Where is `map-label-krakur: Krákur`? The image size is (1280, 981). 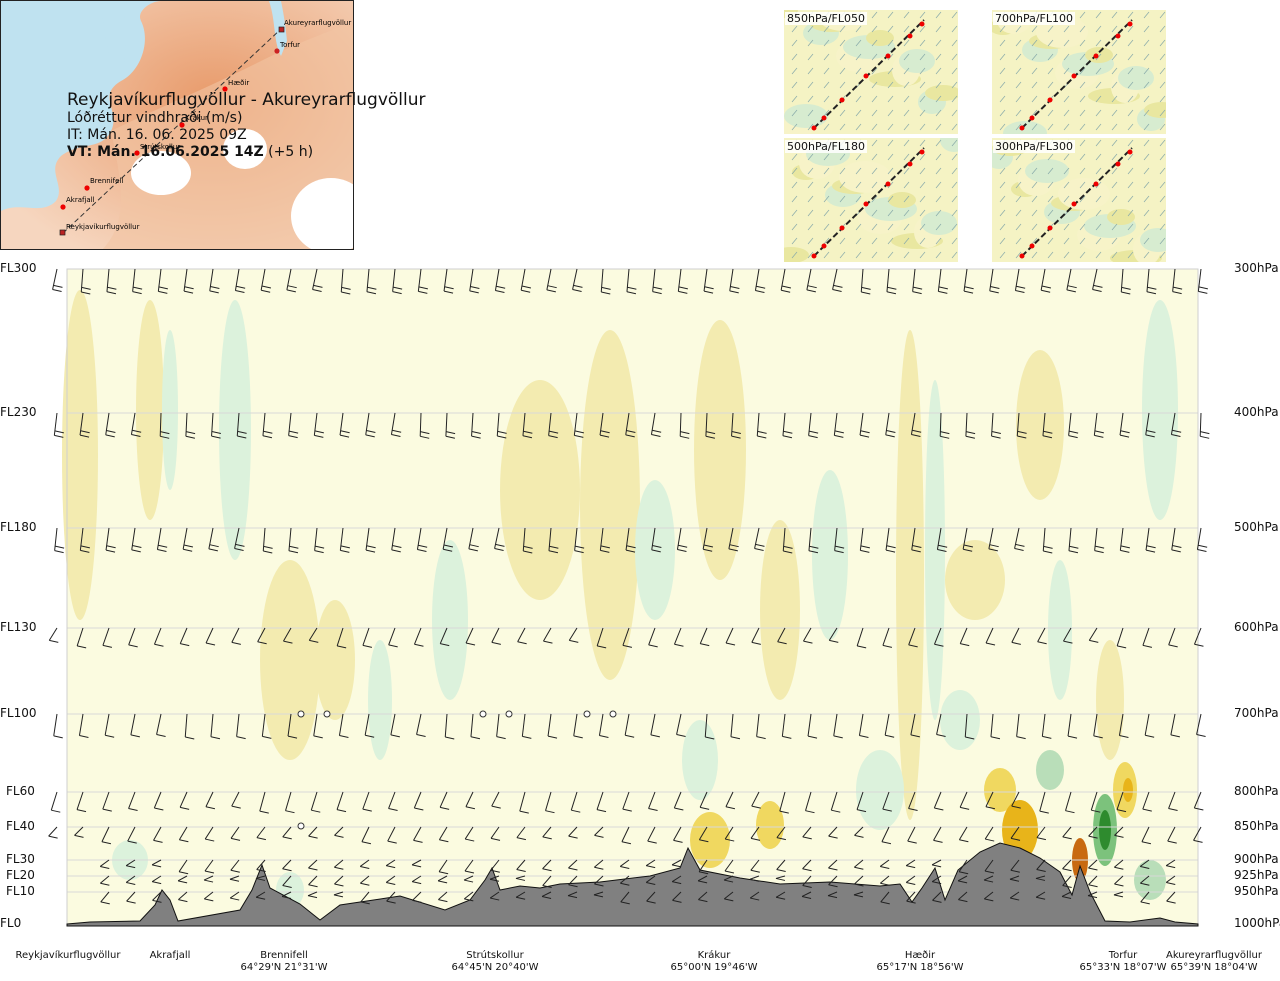
map-label-krakur: Krákur is located at coordinates (196, 118).